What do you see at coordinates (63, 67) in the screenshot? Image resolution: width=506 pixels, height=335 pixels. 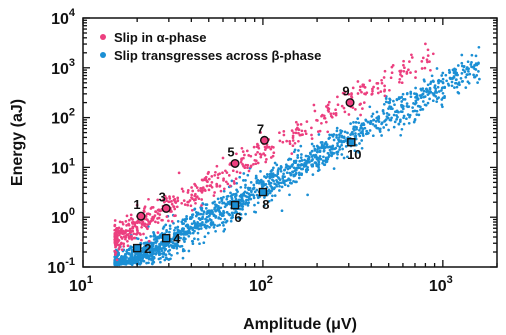 I see `y-tick-label: 103` at bounding box center [63, 67].